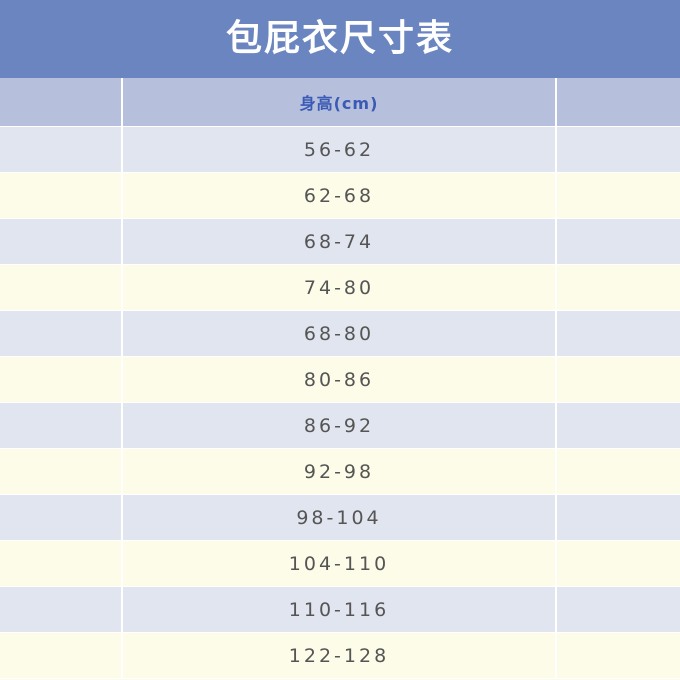  I want to click on cell-height: 92-98, so click(339, 471).